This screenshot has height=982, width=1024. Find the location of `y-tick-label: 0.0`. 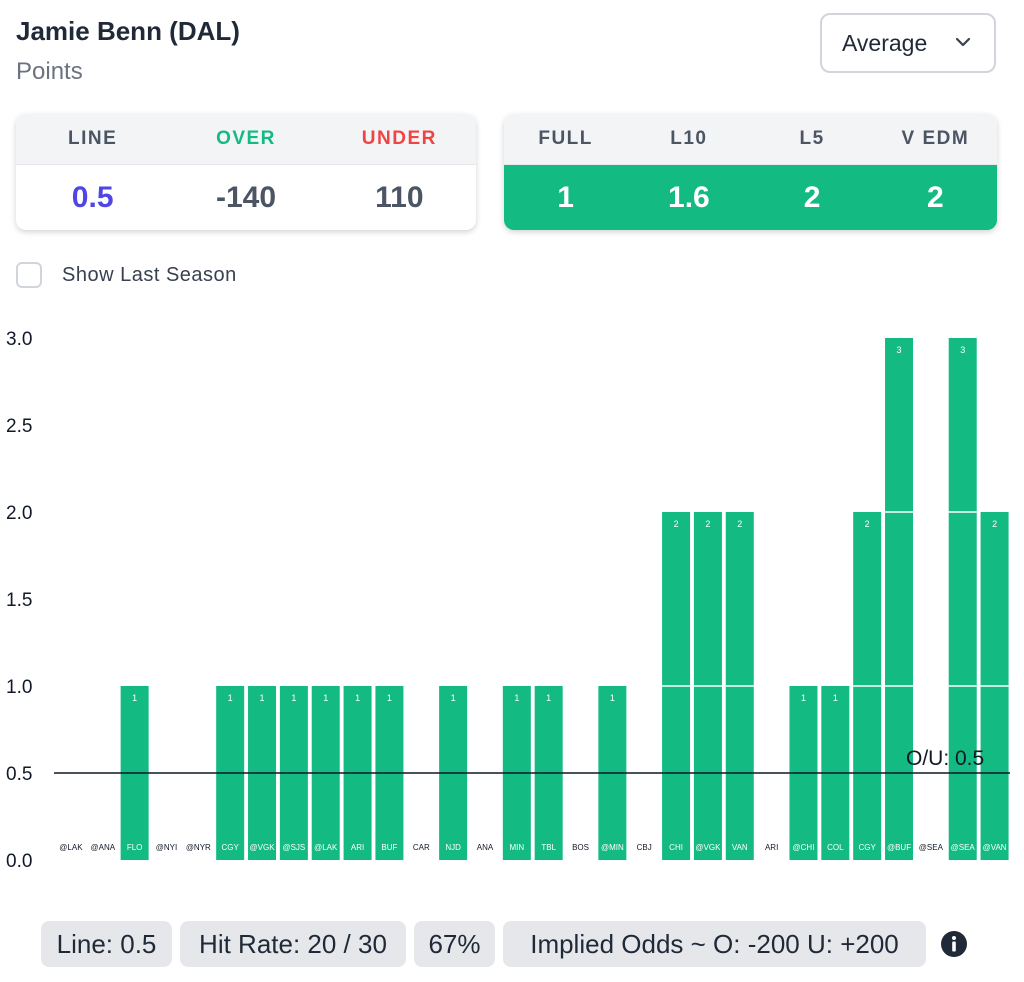

y-tick-label: 0.0 is located at coordinates (19, 861).